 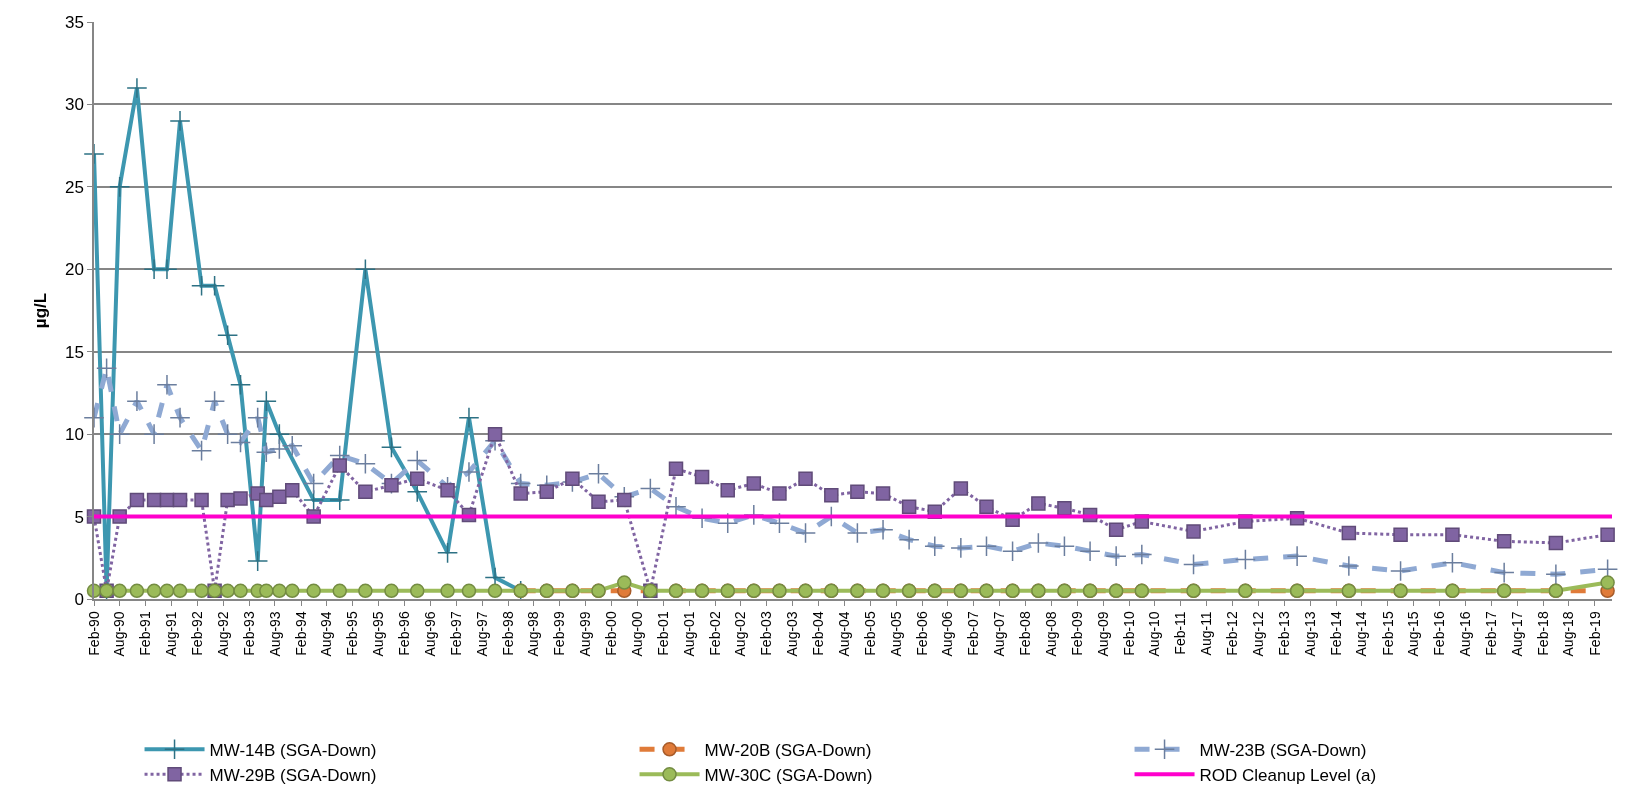 I want to click on x-tick-label: Feb-02, so click(x=714, y=633).